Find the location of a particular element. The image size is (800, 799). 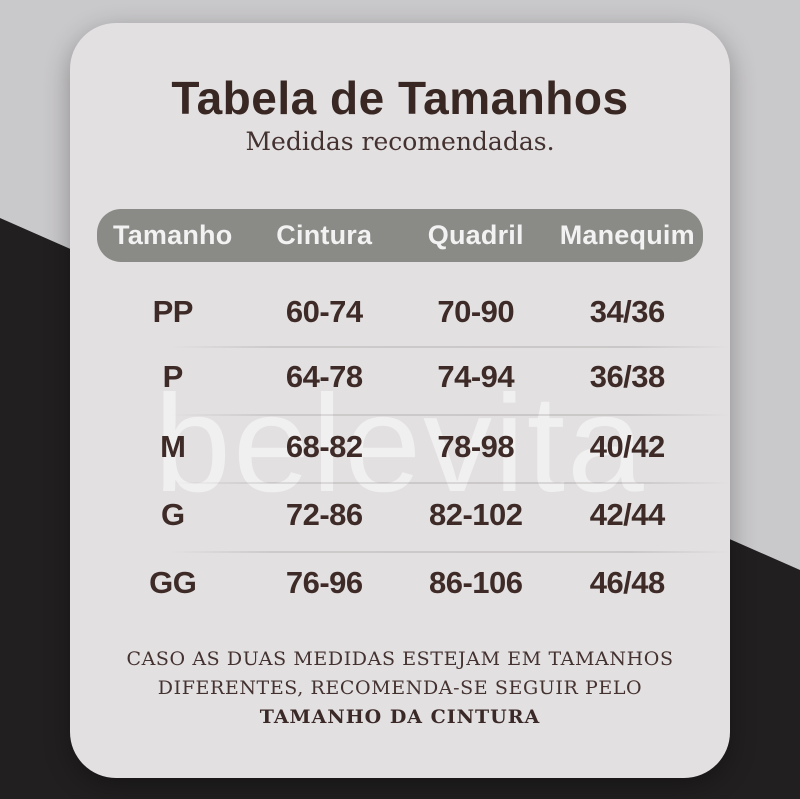

footer-note-line1: CASO AS DUAS MEDIDAS ESTEJAM EM TAMANHOS is located at coordinates (400, 659).